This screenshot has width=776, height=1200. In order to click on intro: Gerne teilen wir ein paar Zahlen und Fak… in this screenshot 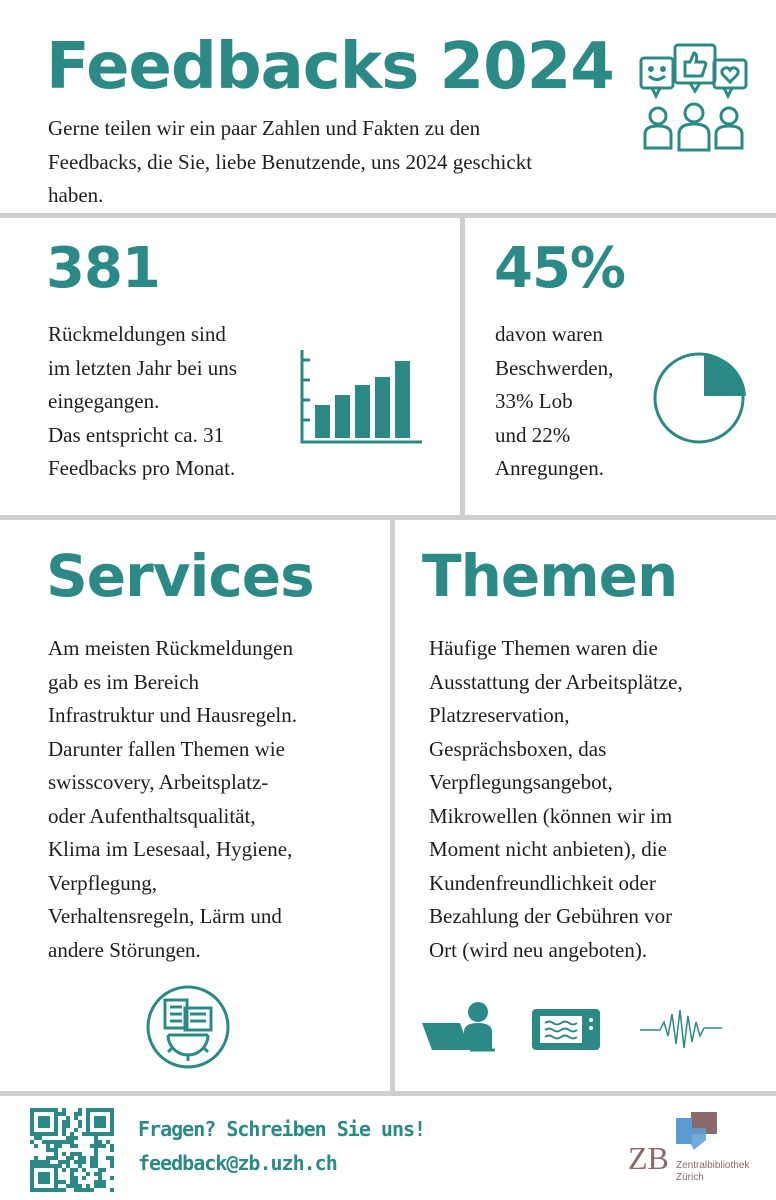, I will do `click(290, 162)`.